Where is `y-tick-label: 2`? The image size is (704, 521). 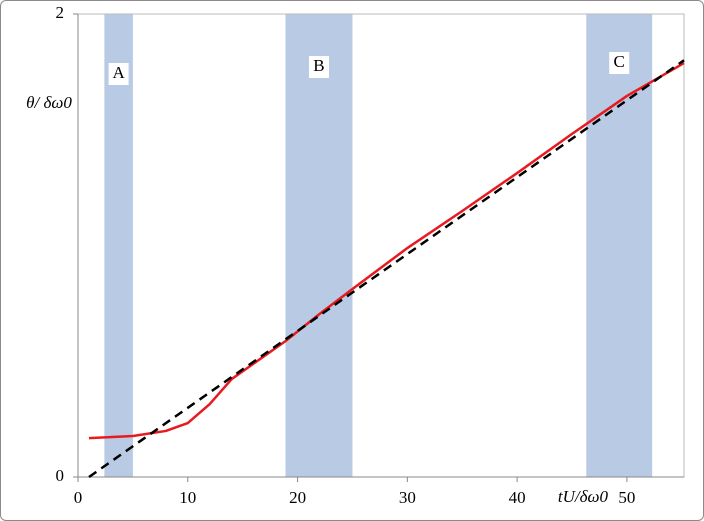 y-tick-label: 2 is located at coordinates (60, 12).